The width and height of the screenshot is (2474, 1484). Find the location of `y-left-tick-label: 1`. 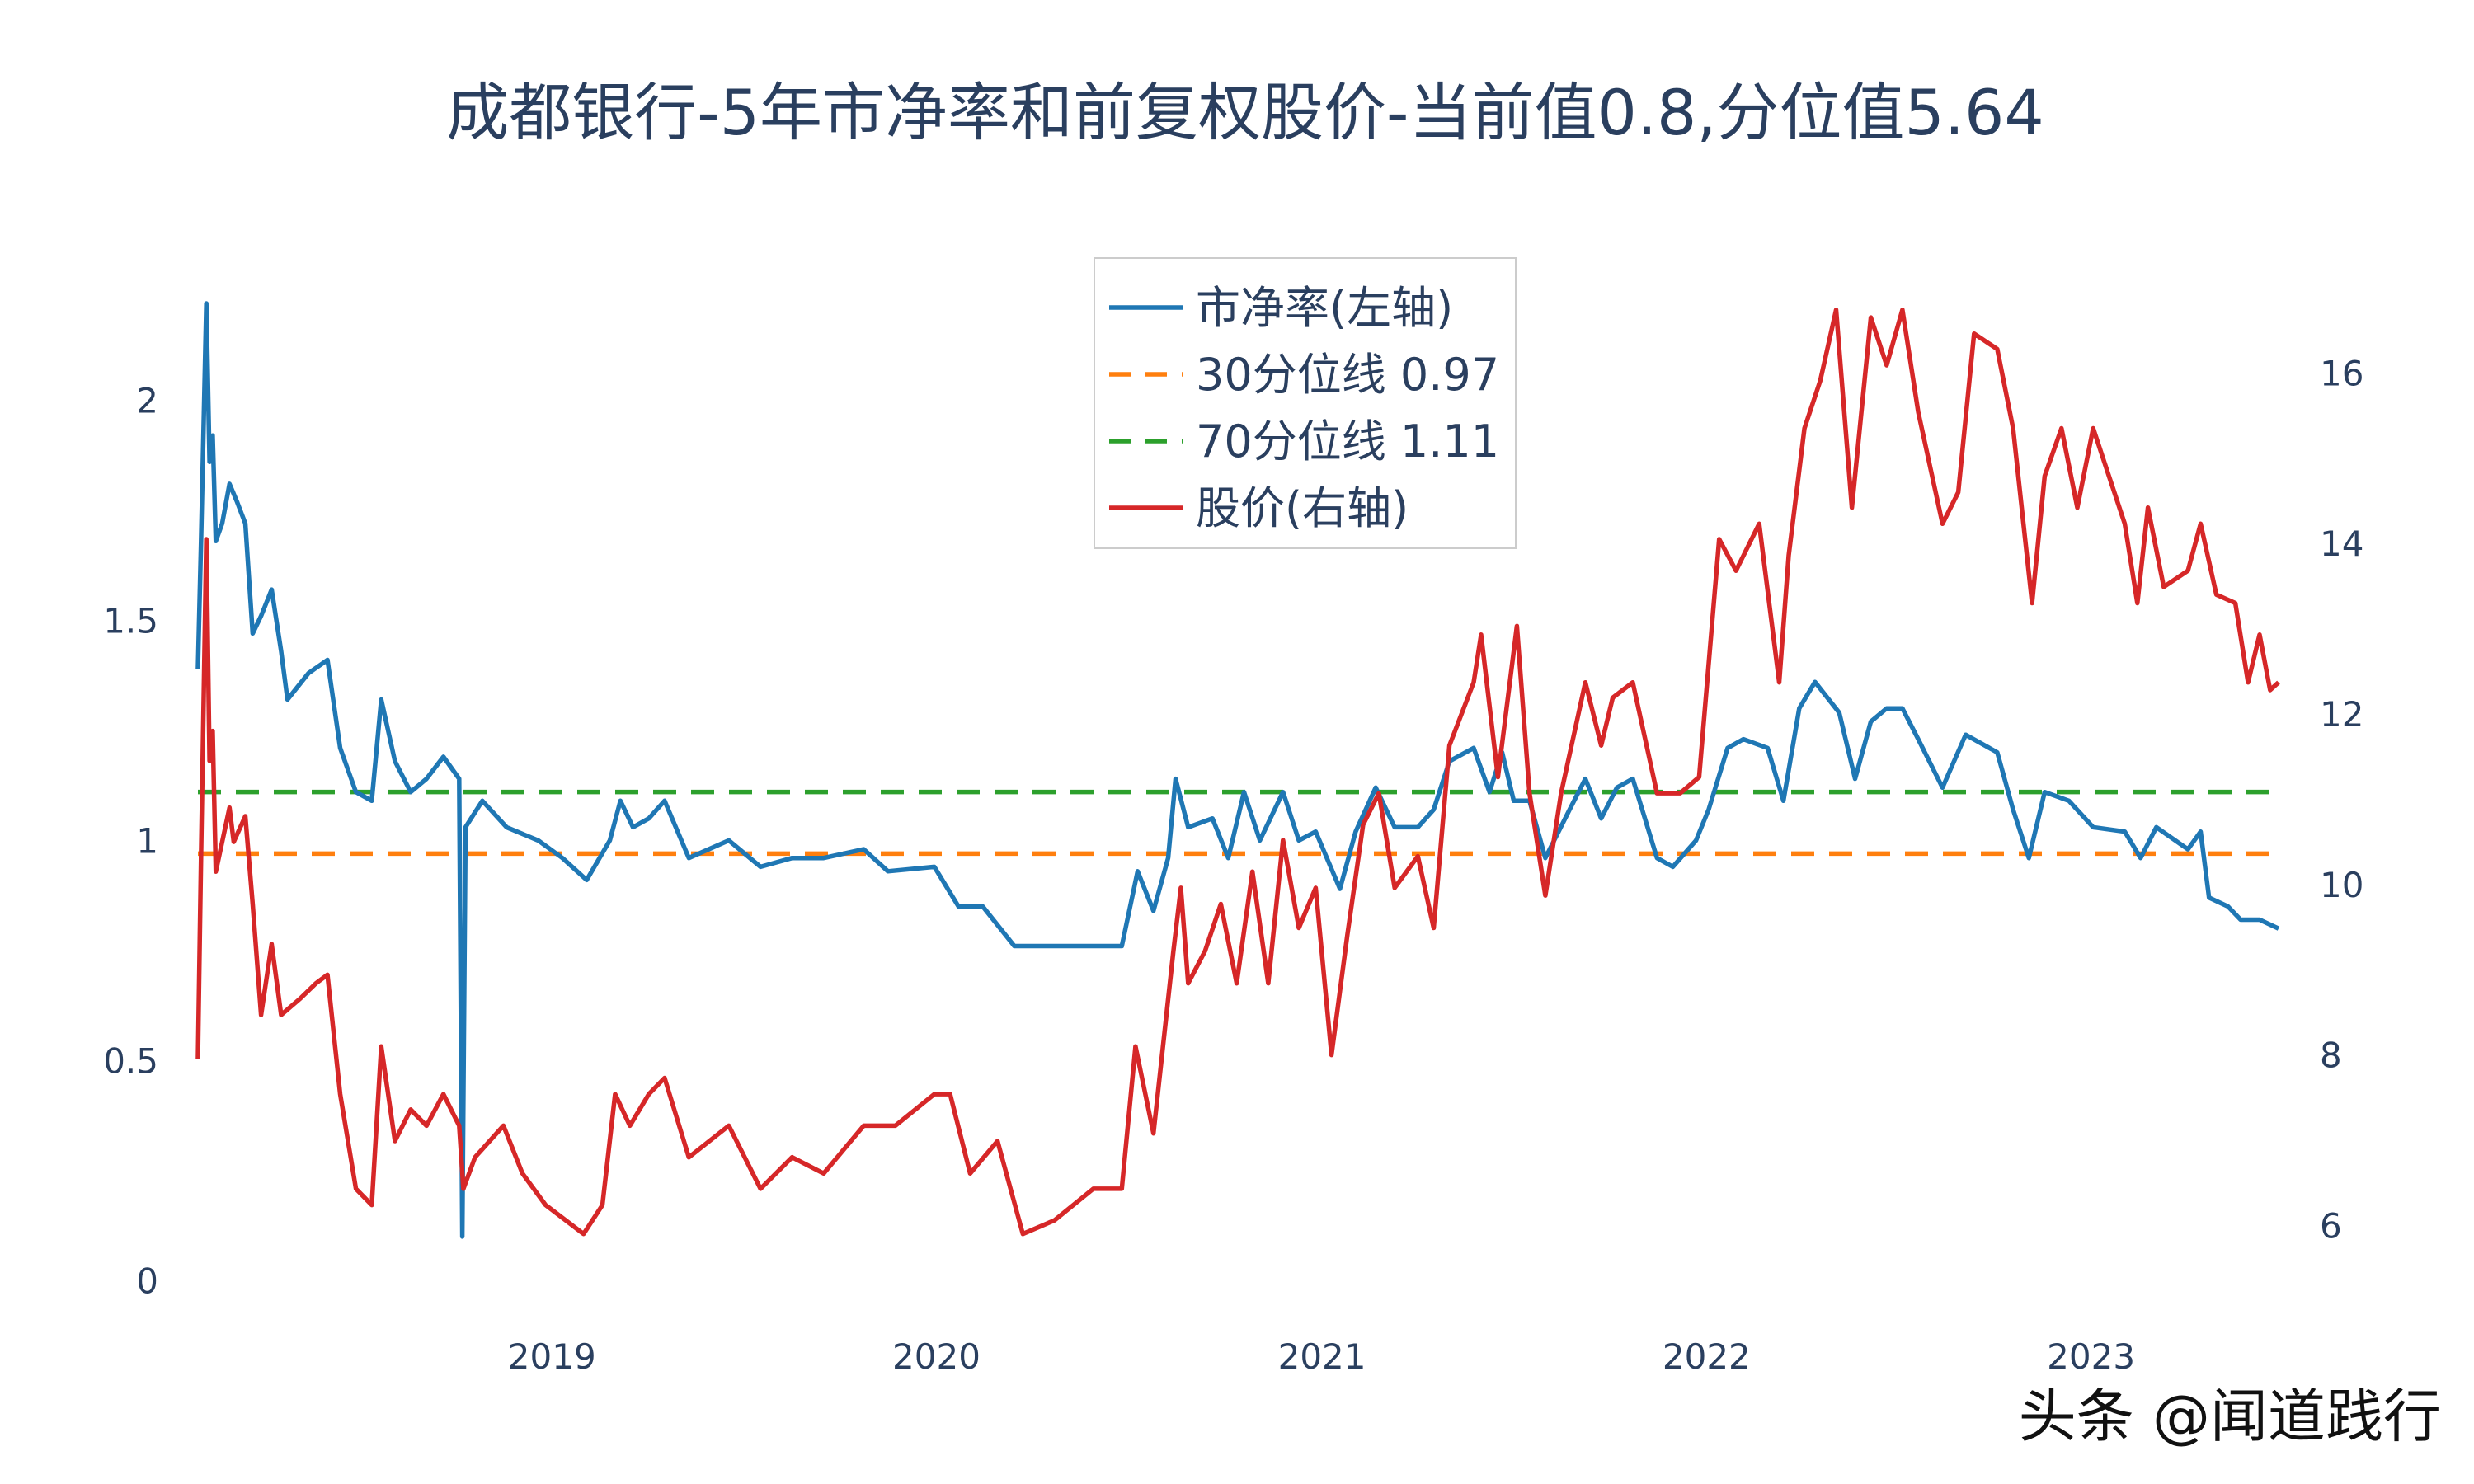

y-left-tick-label: 1 is located at coordinates (147, 840).